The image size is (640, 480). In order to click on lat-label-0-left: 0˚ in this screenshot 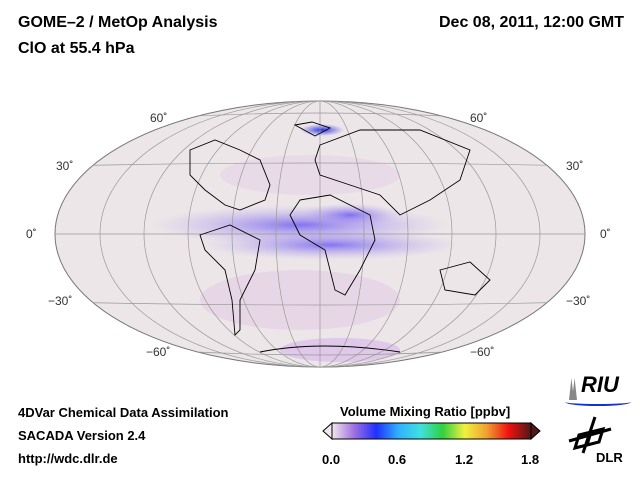, I will do `click(31, 234)`.